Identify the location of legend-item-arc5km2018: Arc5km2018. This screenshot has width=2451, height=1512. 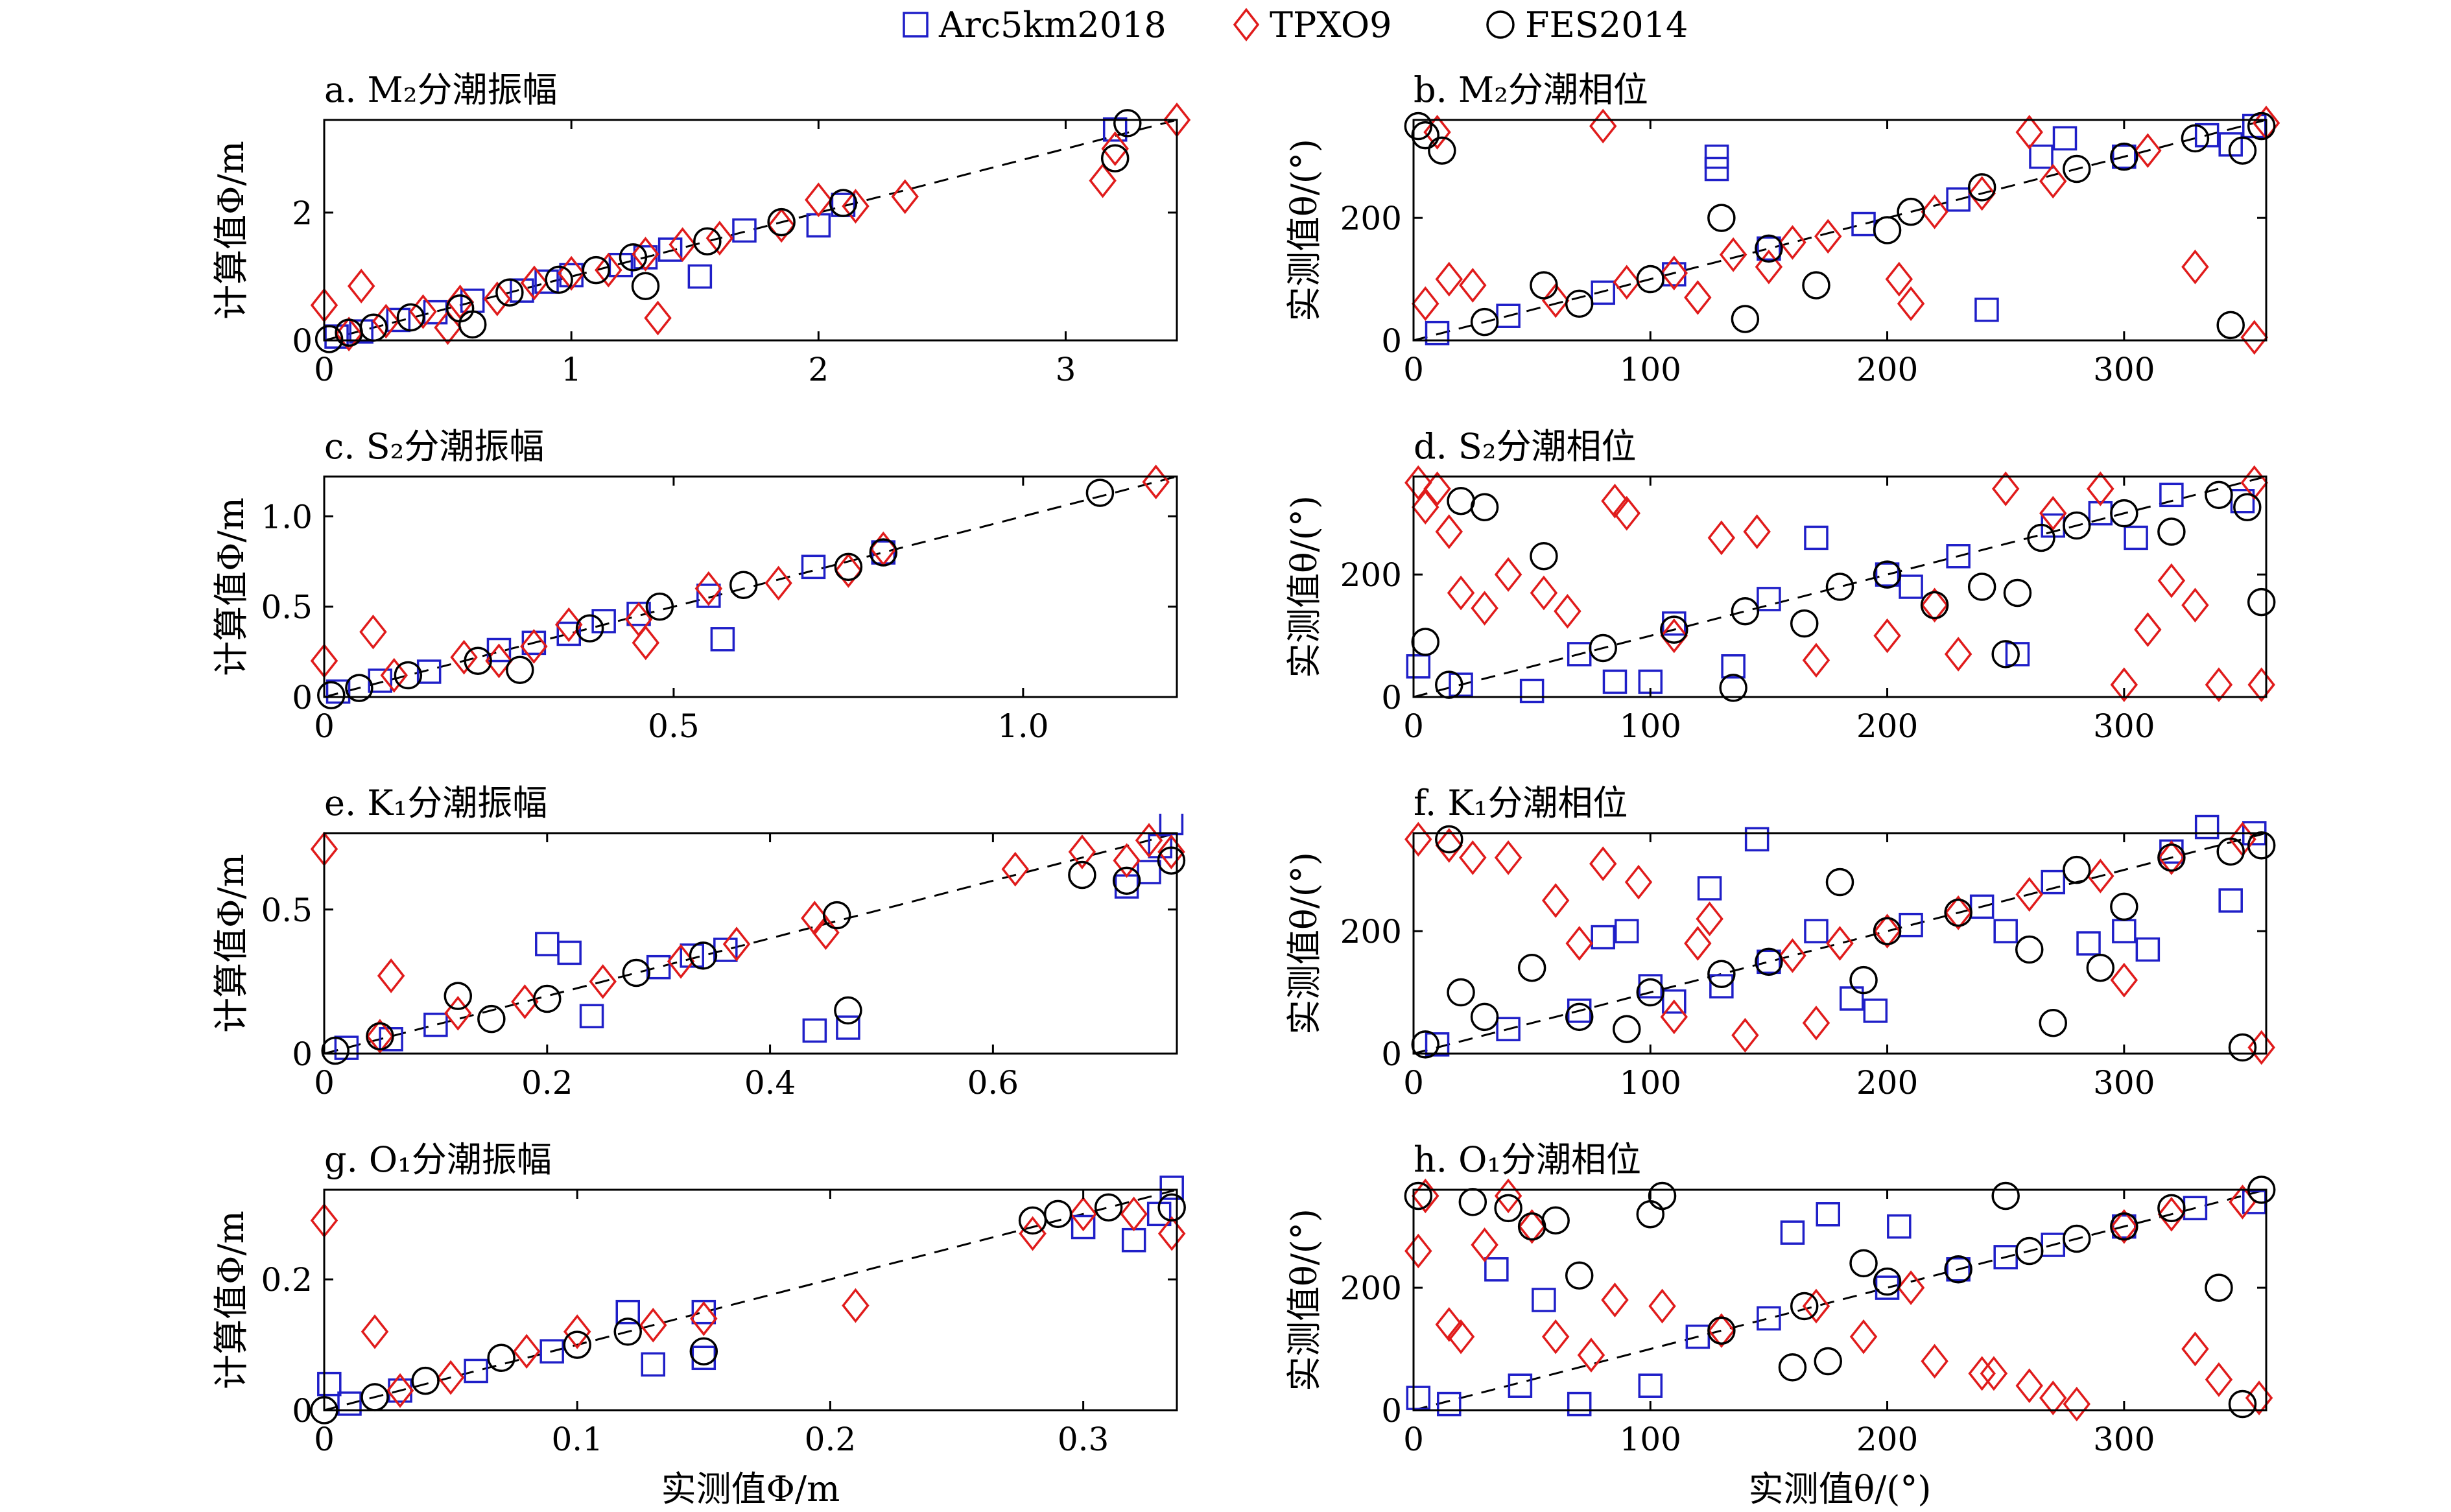
(1033, 25).